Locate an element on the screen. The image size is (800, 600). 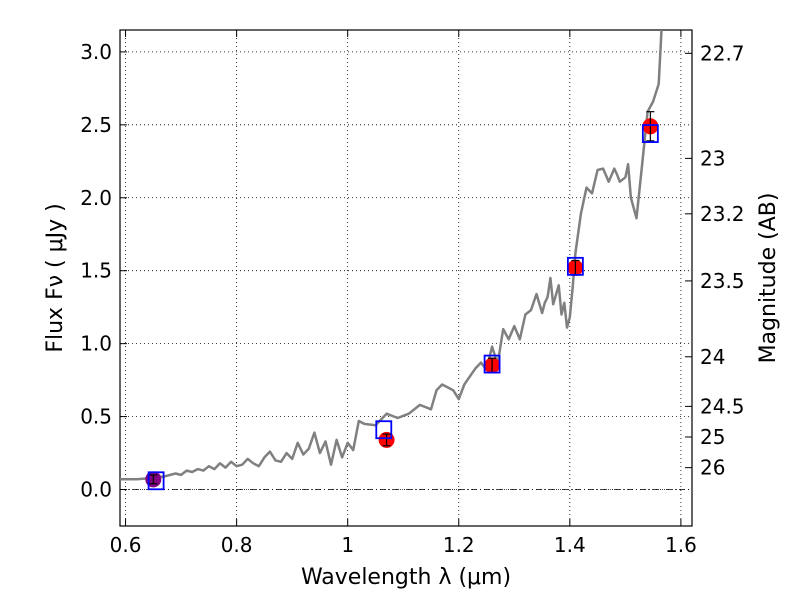
right-tick-label: 23.5 is located at coordinates (722, 281).